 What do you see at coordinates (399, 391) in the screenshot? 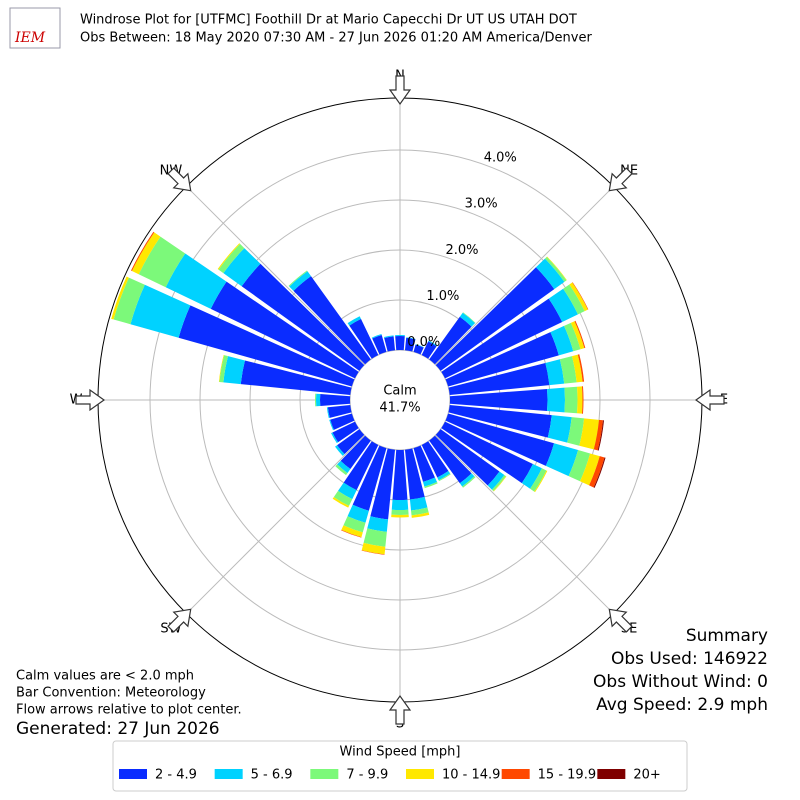
I see `calm-label: Calm` at bounding box center [399, 391].